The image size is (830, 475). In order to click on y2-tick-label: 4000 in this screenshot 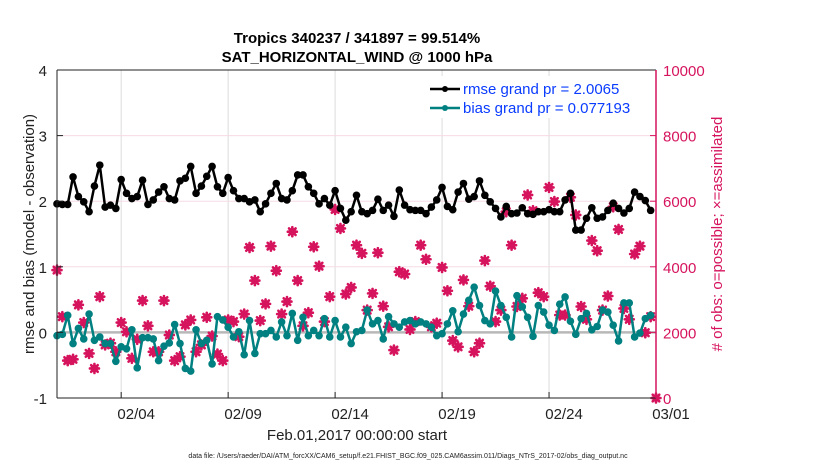, I will do `click(679, 268)`.